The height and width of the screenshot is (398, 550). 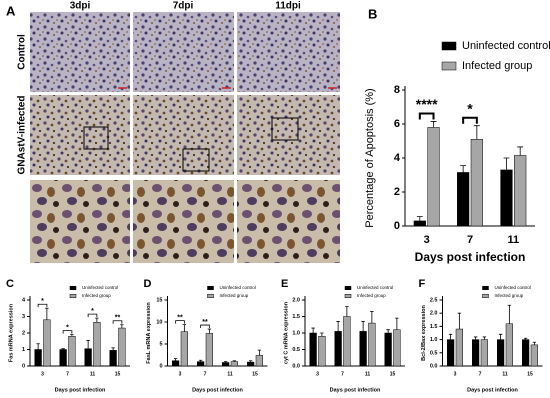 I want to click on y-tick-label: 2.0, so click(x=434, y=314).